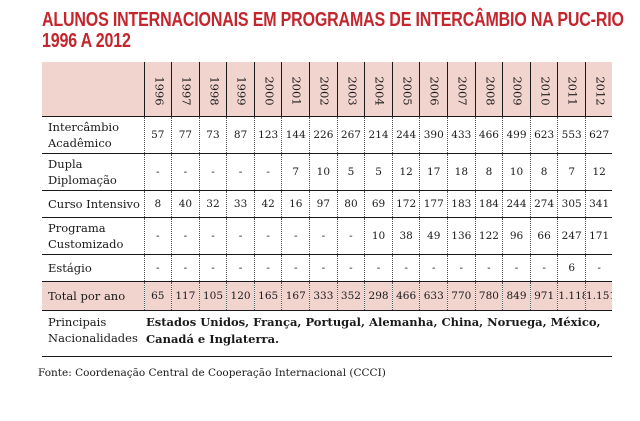 The image size is (640, 421). I want to click on year-header: 1998, so click(212, 89).